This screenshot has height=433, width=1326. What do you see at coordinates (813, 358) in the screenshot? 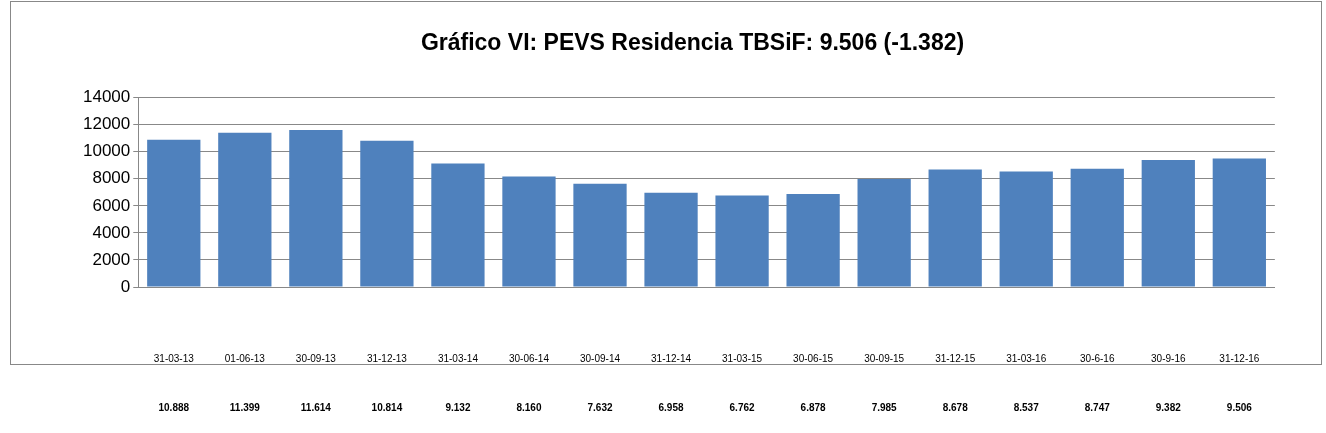
I see `x-tick-label: 30-06-15` at bounding box center [813, 358].